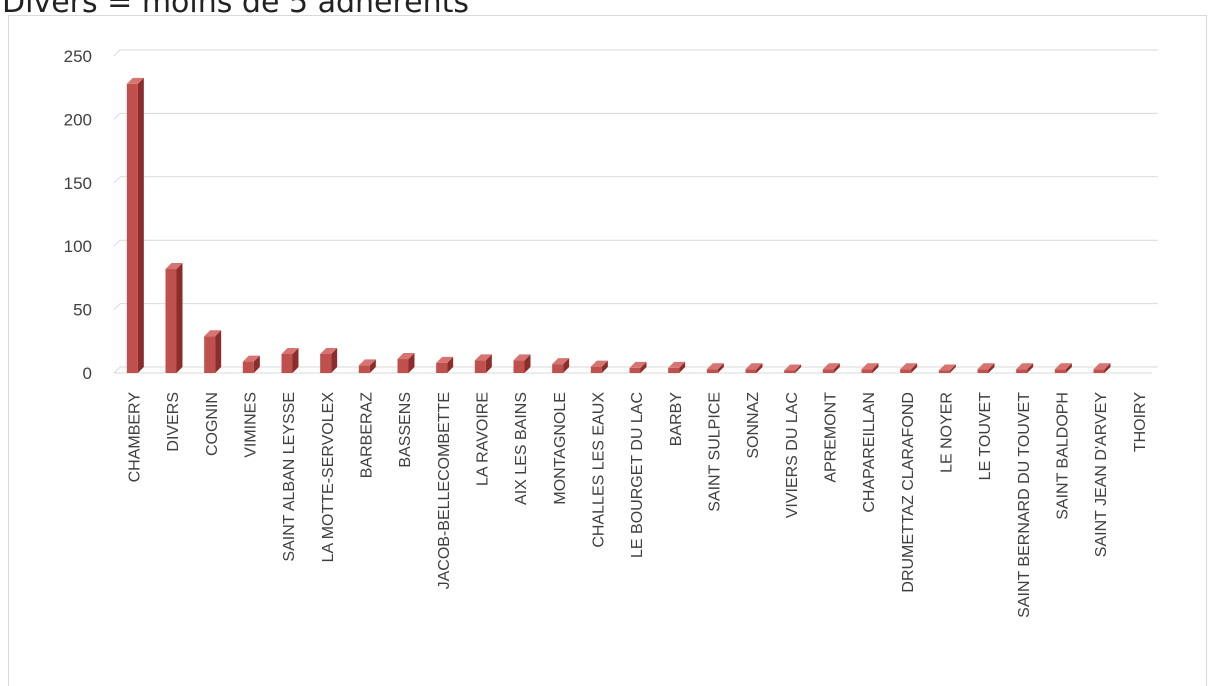 This screenshot has width=1208, height=686. What do you see at coordinates (753, 425) in the screenshot?
I see `x-tick-label: SONNAZ` at bounding box center [753, 425].